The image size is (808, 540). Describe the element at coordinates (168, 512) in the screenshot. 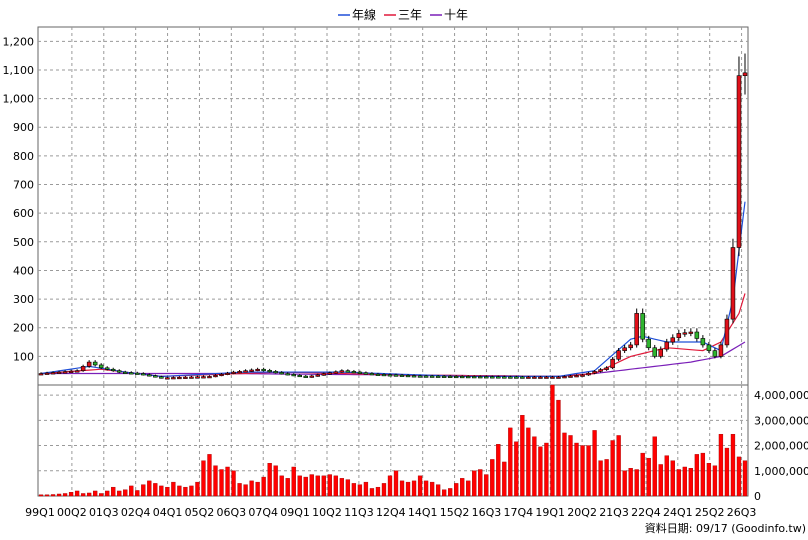

I see `x-tick-label: 04Q1` at that location.